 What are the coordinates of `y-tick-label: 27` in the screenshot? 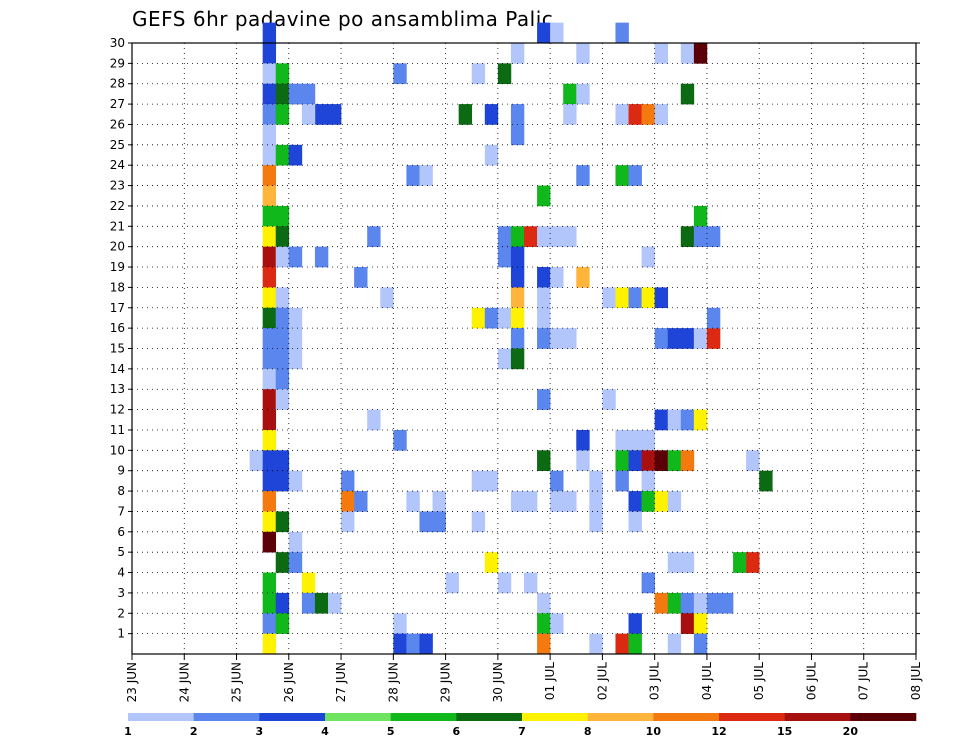 It's located at (117, 104).